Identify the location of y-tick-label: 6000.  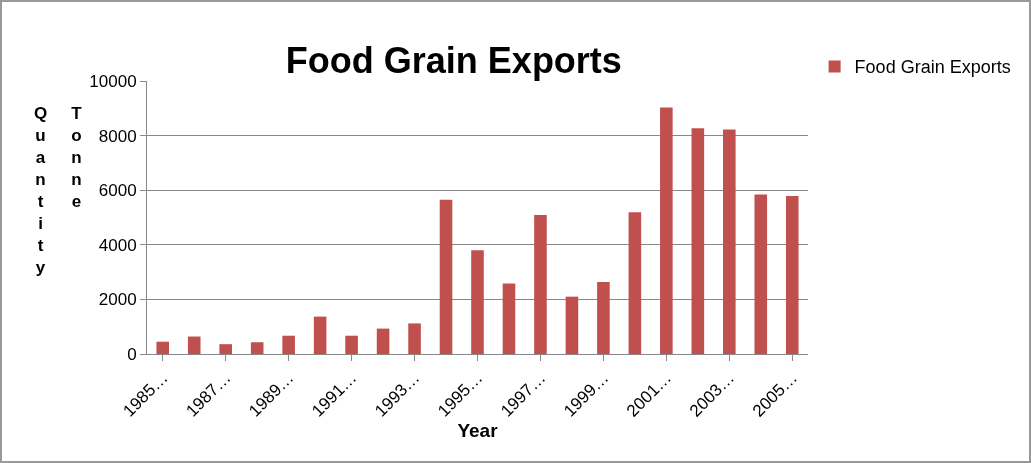
(117, 191).